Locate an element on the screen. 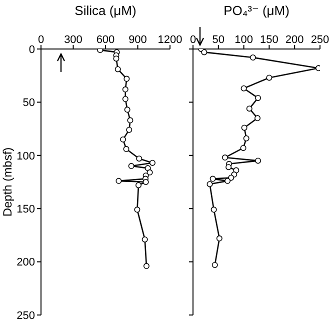 Image resolution: width=331 pixels, height=325 pixels. x-tick-label: 50 is located at coordinates (218, 40).